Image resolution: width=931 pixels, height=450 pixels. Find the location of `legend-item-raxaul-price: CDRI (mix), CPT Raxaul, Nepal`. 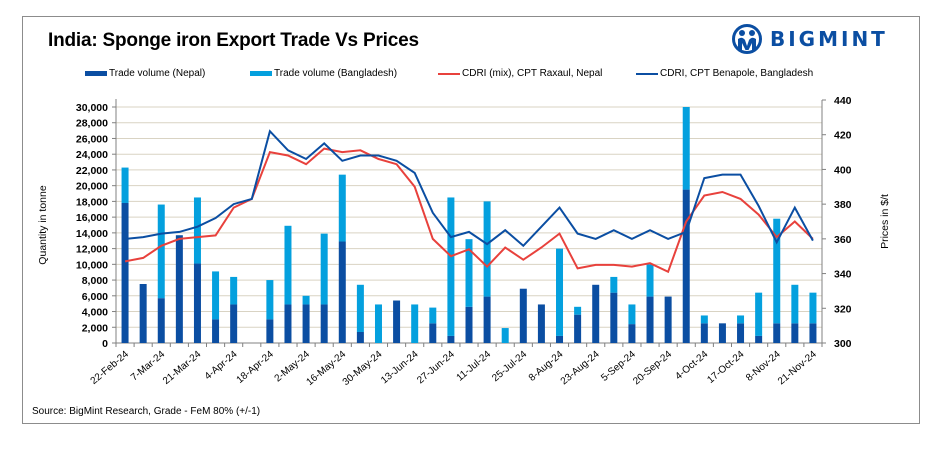

legend-item-raxaul-price: CDRI (mix), CPT Raxaul, Nepal is located at coordinates (520, 73).